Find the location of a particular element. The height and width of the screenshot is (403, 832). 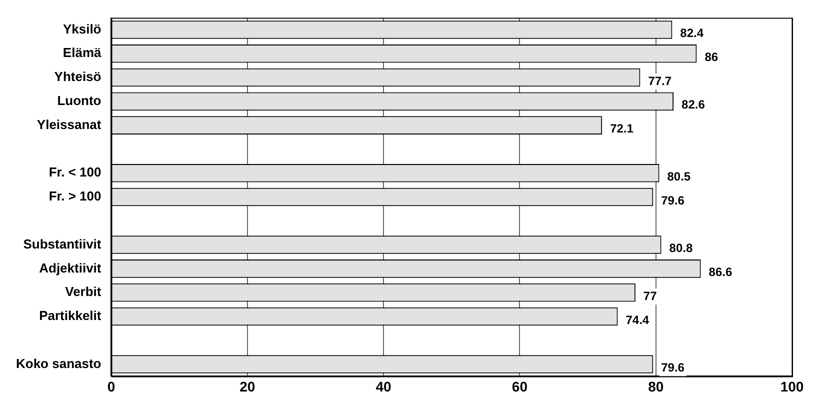

y-tick-label: Fr. > 100 is located at coordinates (75, 196).